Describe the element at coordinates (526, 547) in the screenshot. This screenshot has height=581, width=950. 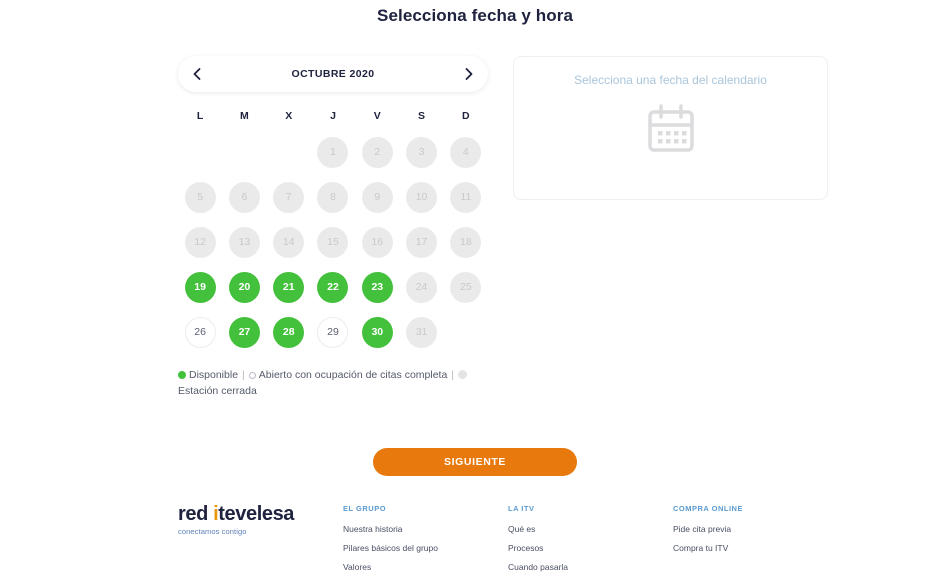
I see `footer-link: Procesos` at that location.